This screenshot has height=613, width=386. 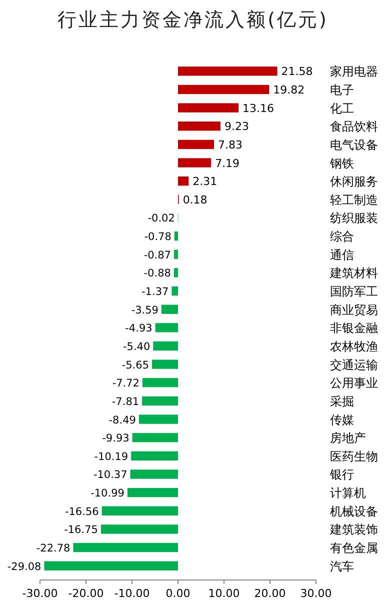 What do you see at coordinates (205, 181) in the screenshot?
I see `data-label: 2.31` at bounding box center [205, 181].